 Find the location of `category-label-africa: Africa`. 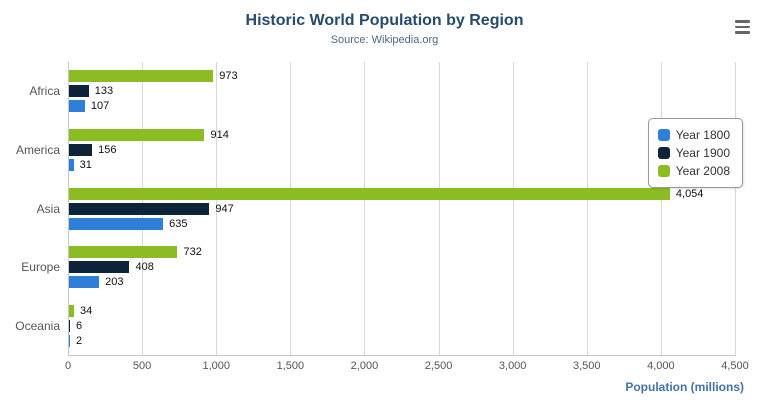

category-label-africa: Africa is located at coordinates (44, 91).